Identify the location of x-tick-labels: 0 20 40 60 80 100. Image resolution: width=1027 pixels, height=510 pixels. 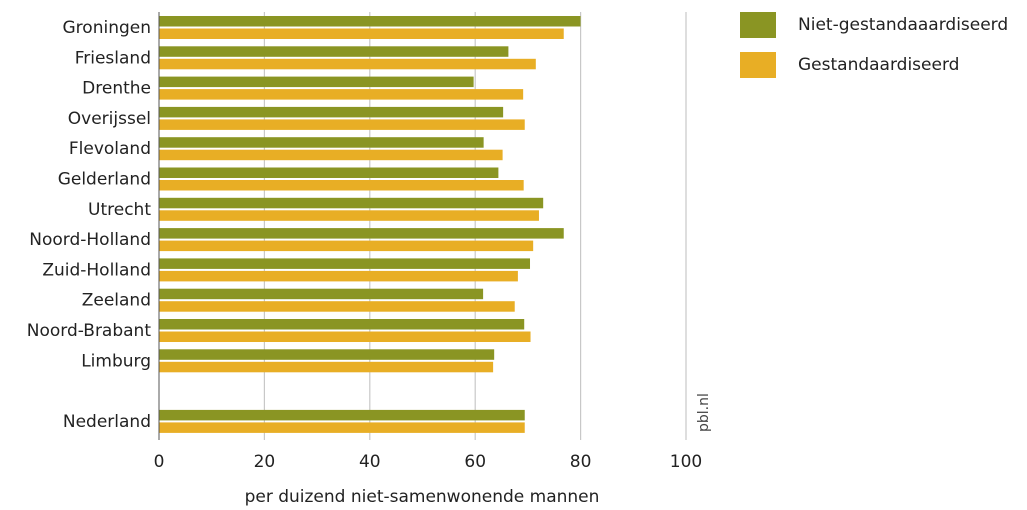
(428, 462).